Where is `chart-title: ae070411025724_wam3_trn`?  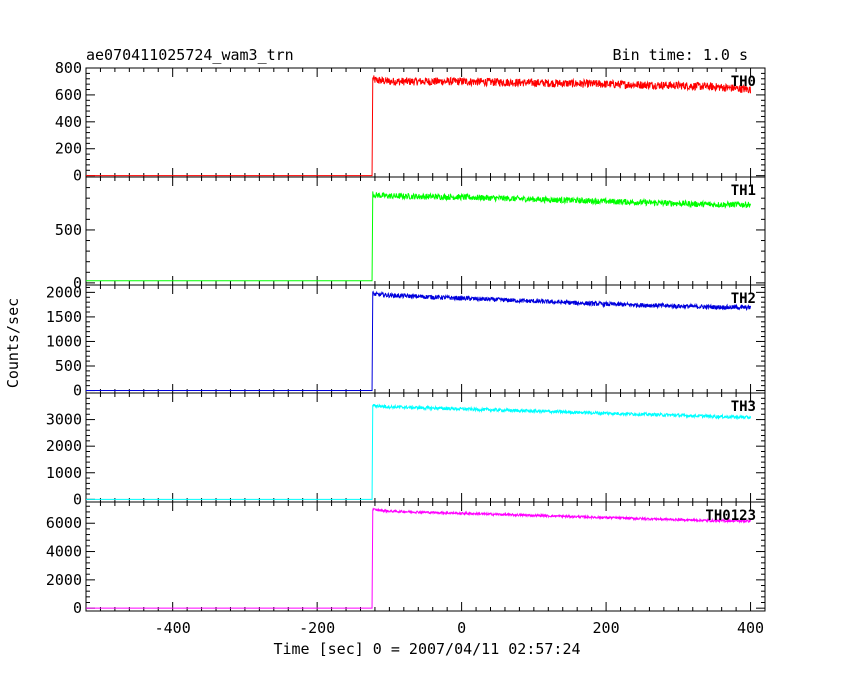 chart-title: ae070411025724_wam3_trn is located at coordinates (190, 55).